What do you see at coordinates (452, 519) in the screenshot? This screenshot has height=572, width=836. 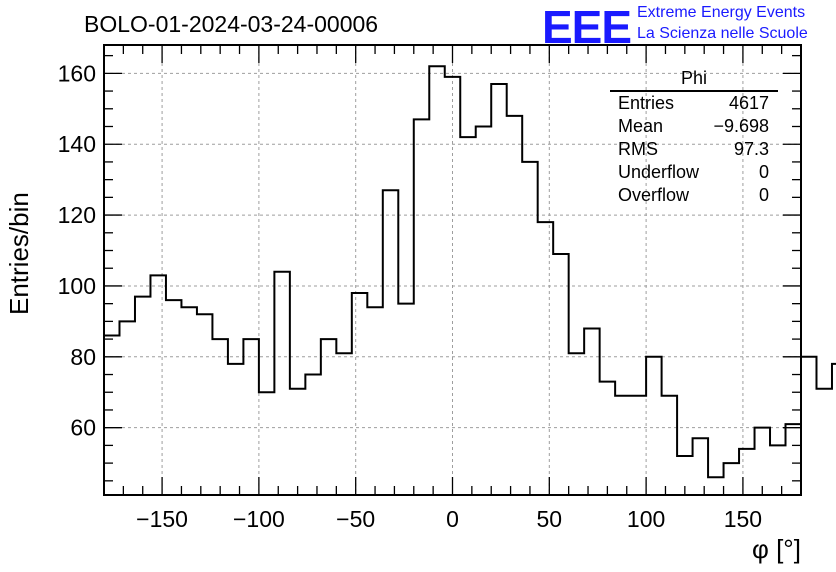 I see `x-tick-label: 0` at bounding box center [452, 519].